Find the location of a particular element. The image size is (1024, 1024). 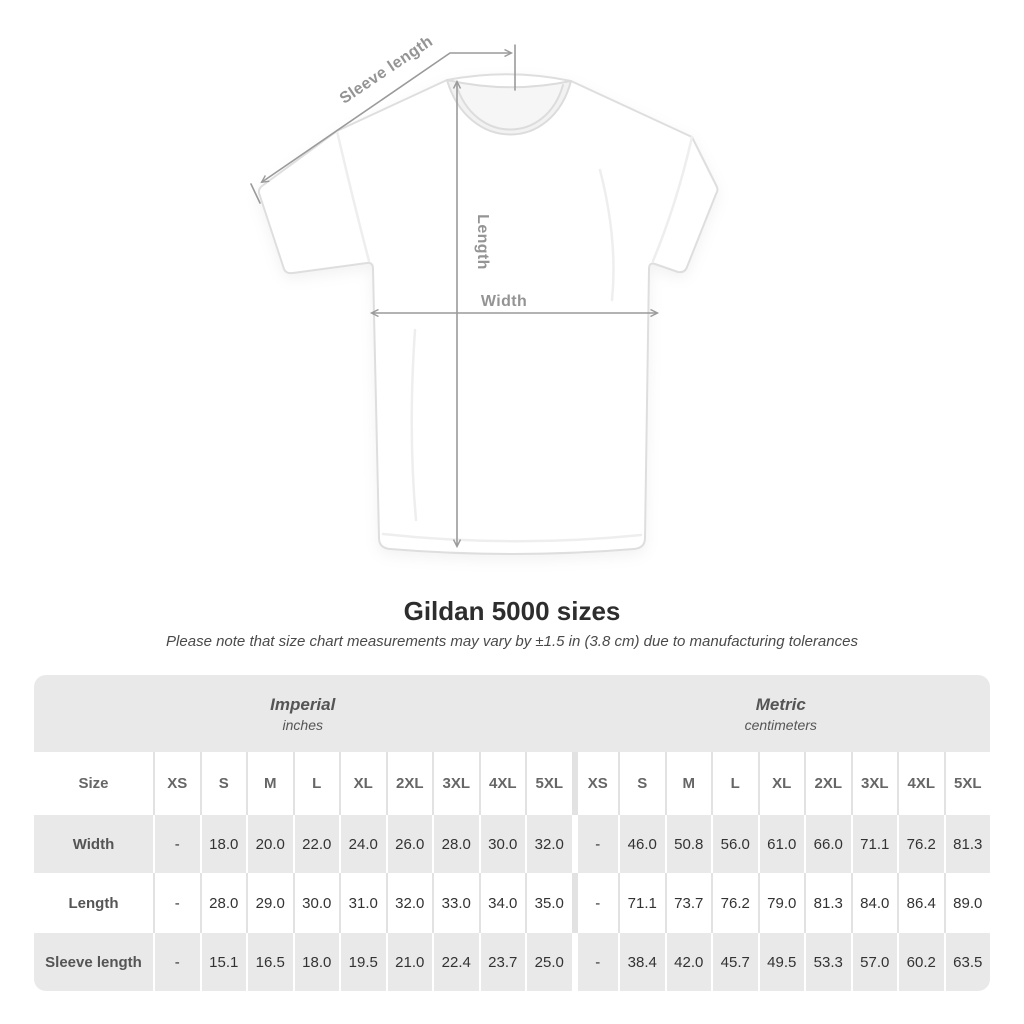

value-cell-imperial: 35.0 is located at coordinates (548, 903).